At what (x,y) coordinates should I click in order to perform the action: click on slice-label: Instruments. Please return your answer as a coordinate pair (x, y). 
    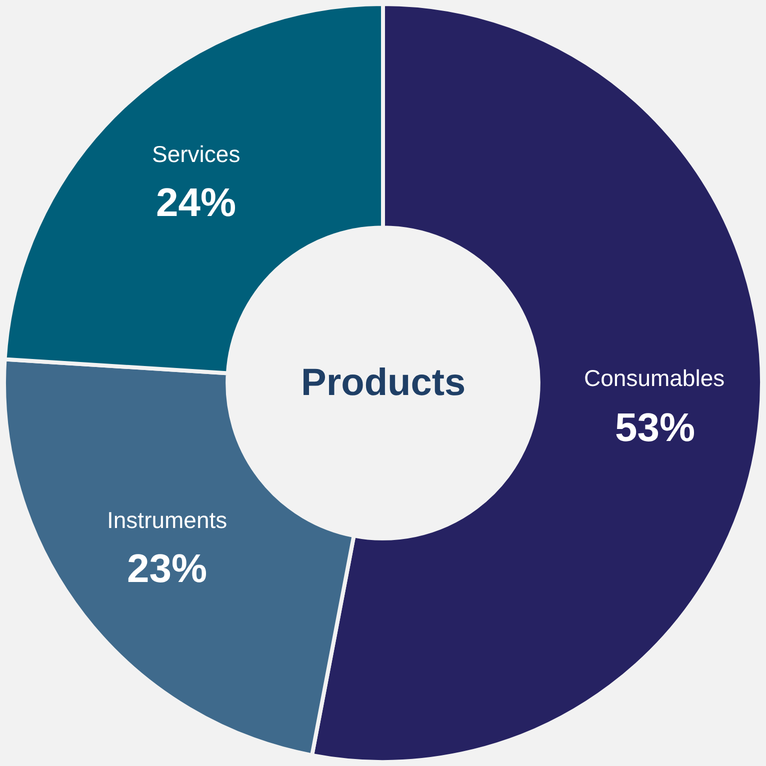
    Looking at the image, I should click on (167, 520).